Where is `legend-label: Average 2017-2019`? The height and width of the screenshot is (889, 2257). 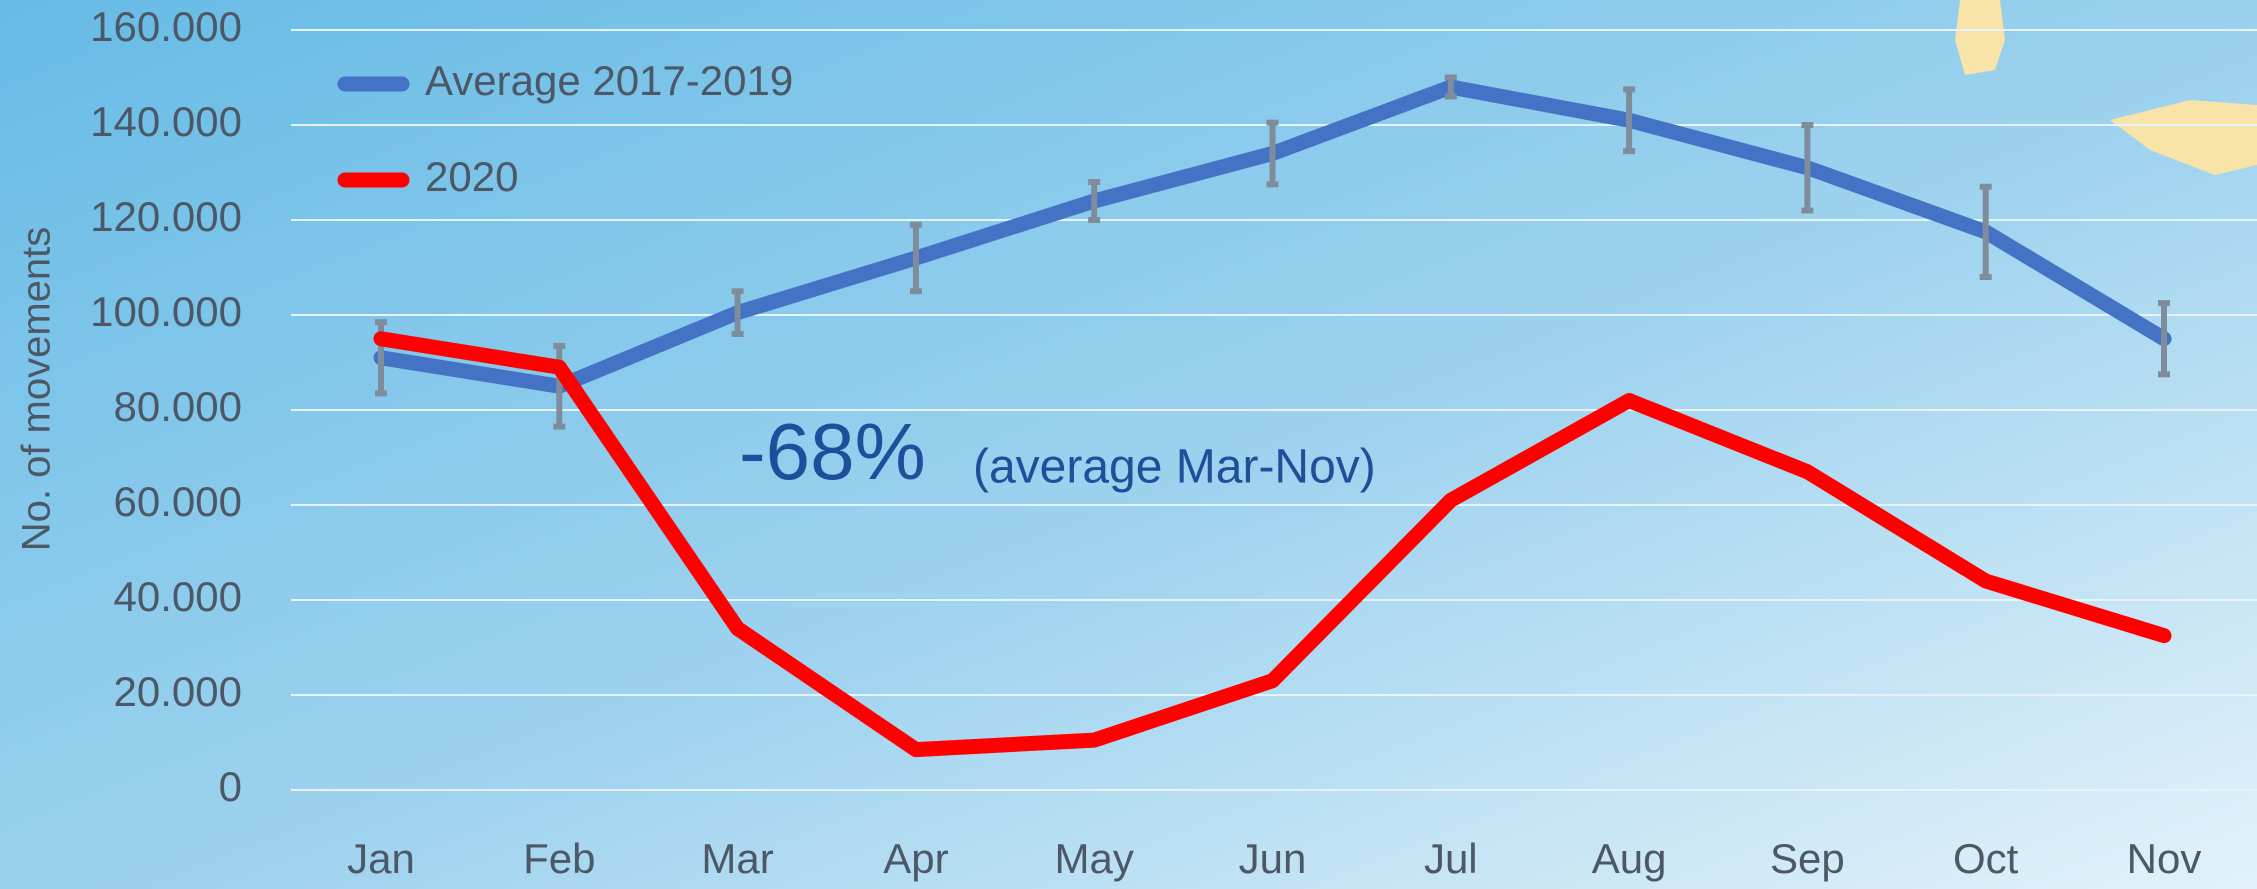
legend-label: Average 2017-2019 is located at coordinates (609, 80).